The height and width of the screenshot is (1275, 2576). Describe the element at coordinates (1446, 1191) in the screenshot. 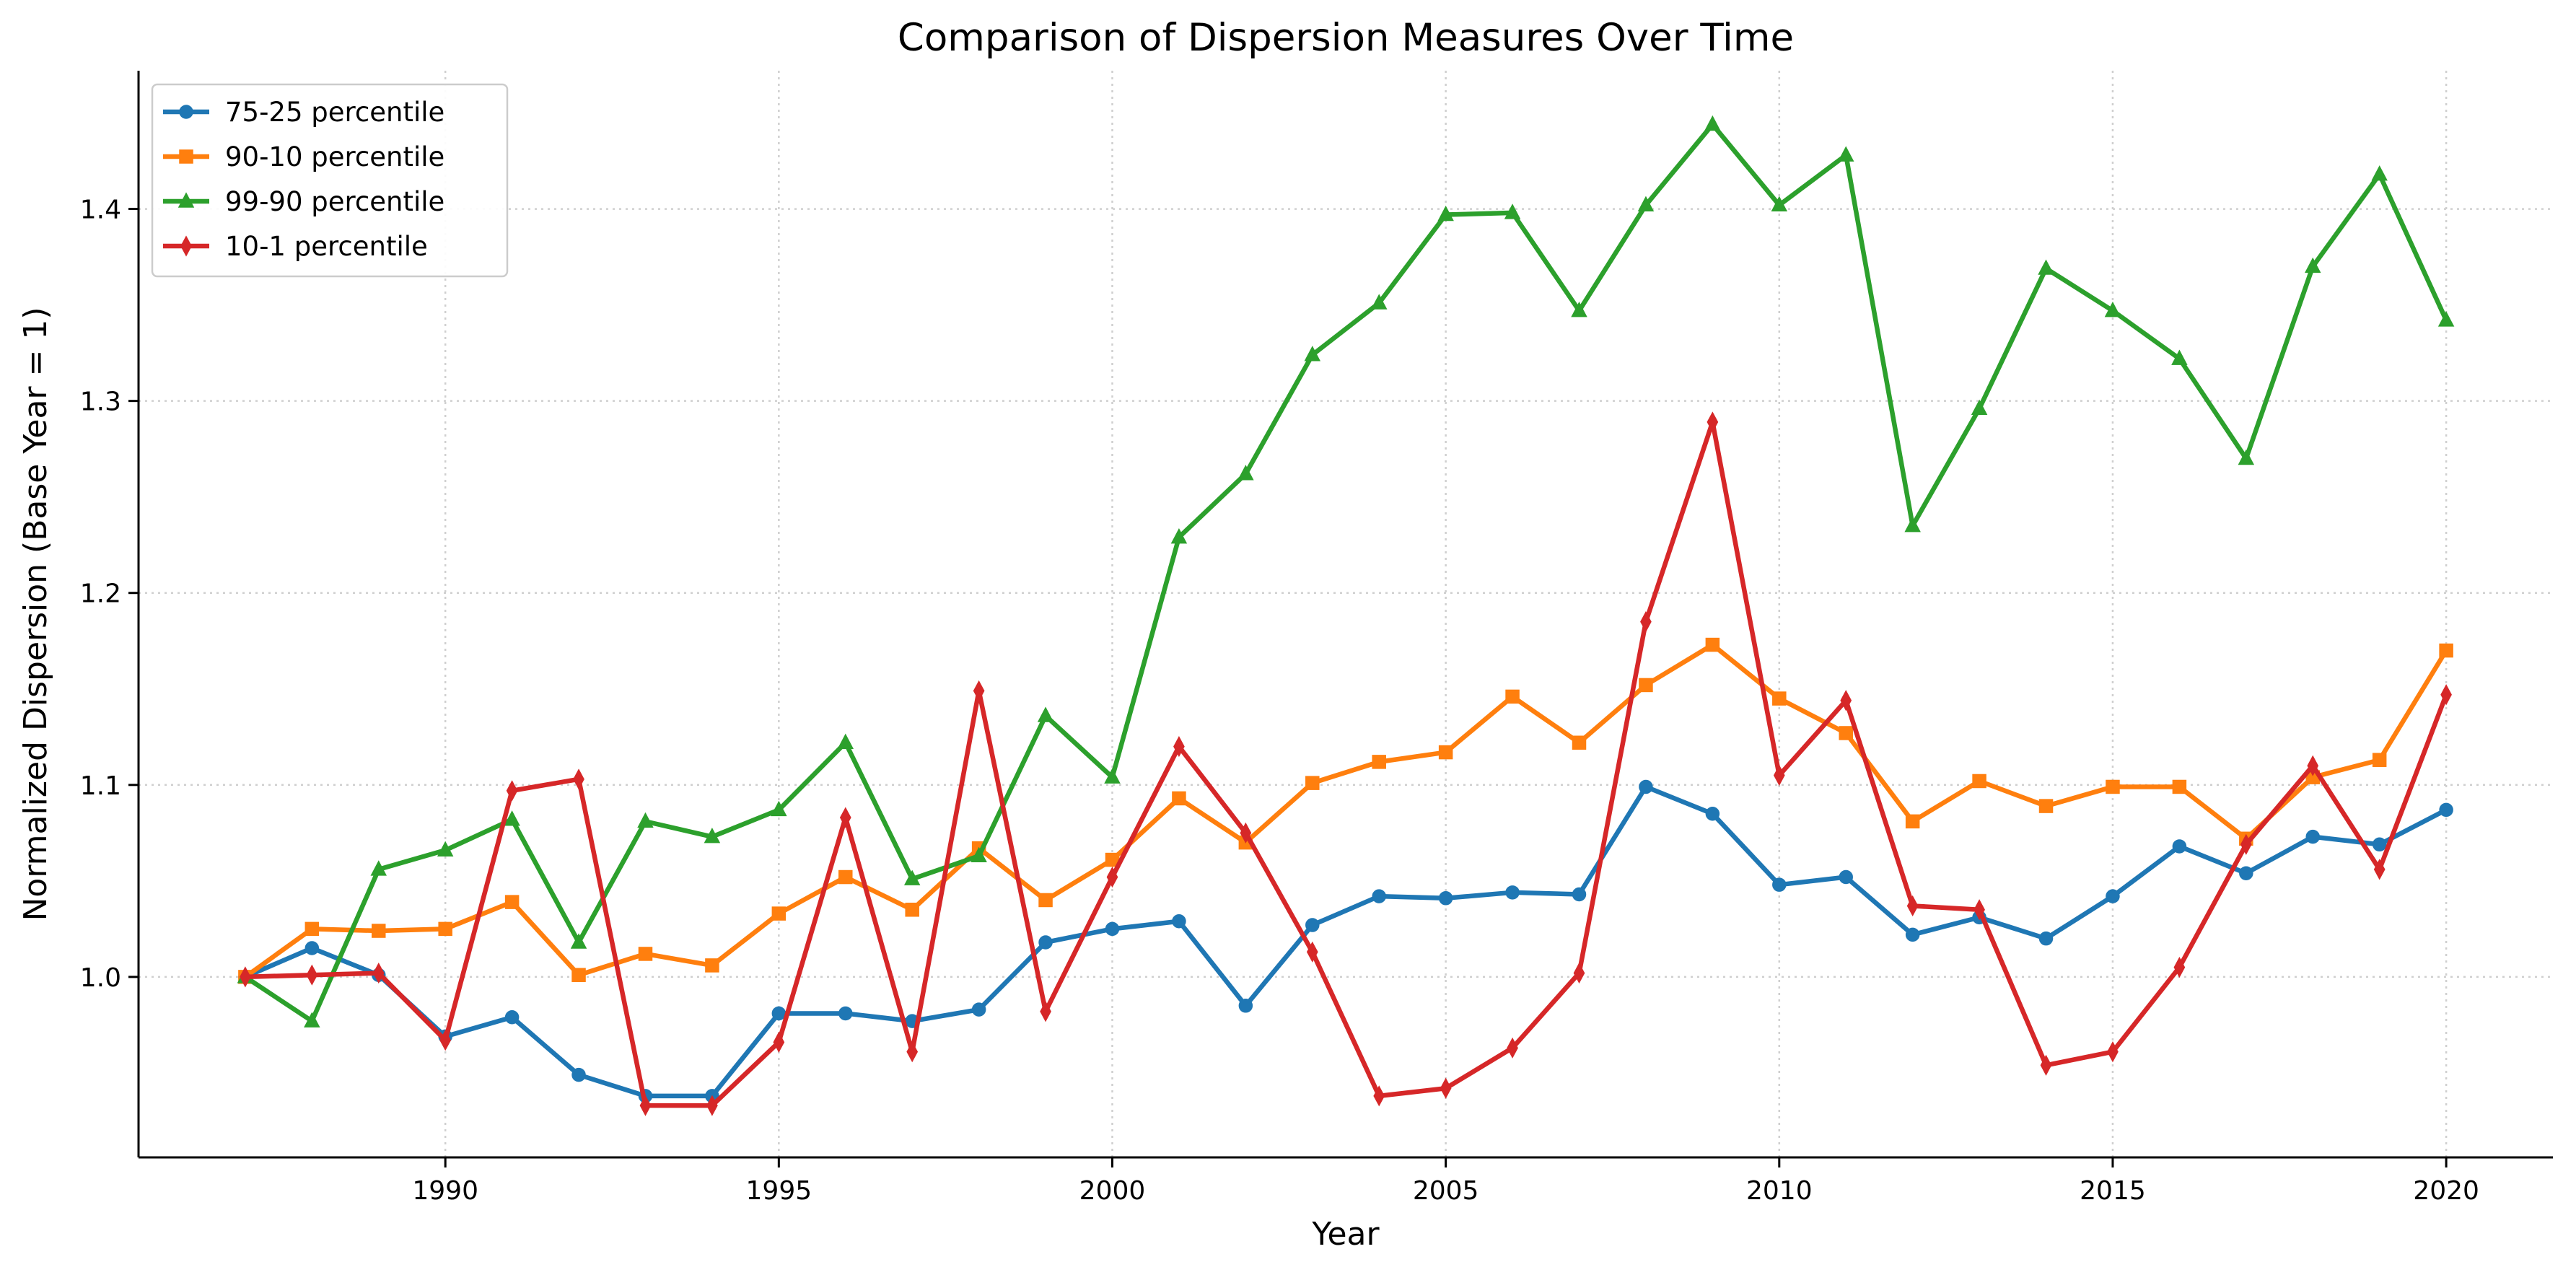

I see `x-tick-label: 2005` at that location.